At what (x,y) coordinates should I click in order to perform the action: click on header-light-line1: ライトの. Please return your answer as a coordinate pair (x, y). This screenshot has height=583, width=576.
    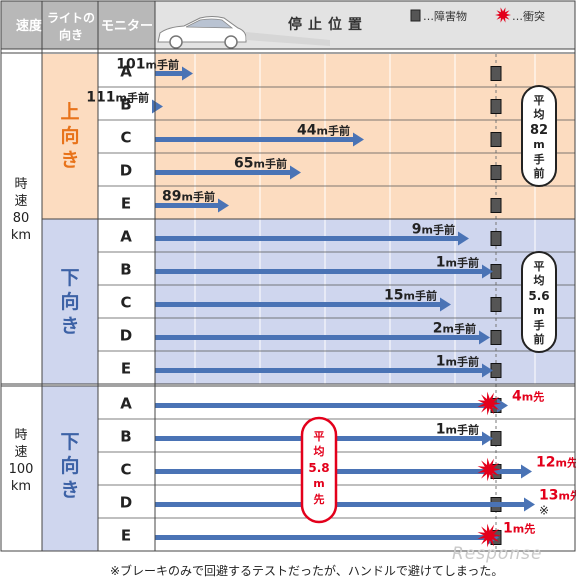
    Looking at the image, I should click on (71, 18).